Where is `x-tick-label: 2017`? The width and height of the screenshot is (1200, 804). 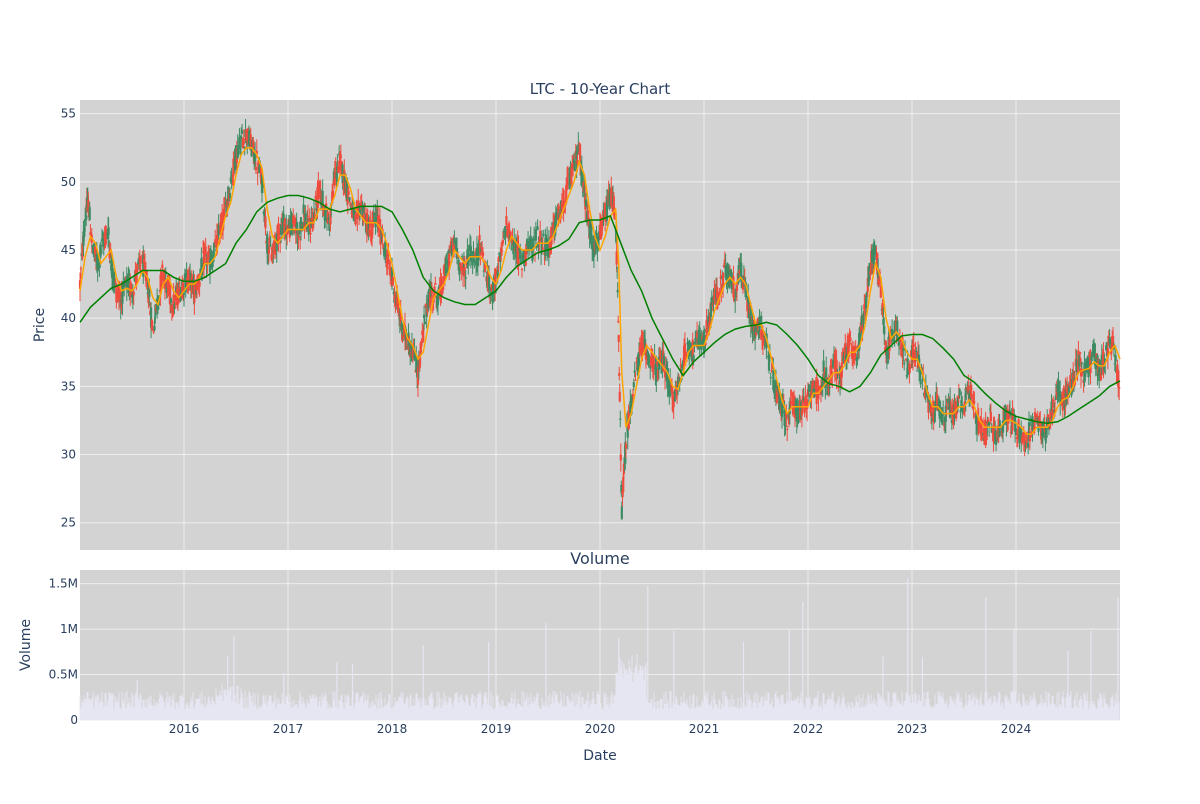
x-tick-label: 2017 is located at coordinates (288, 729).